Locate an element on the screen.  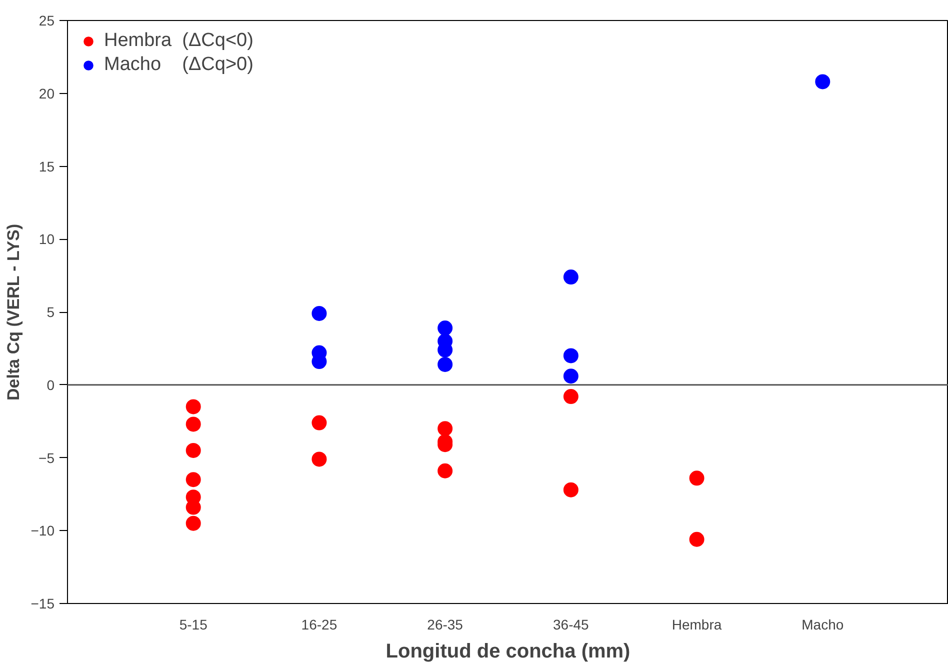
legend-label: Hembra (ΔCq<0) is located at coordinates (179, 41).